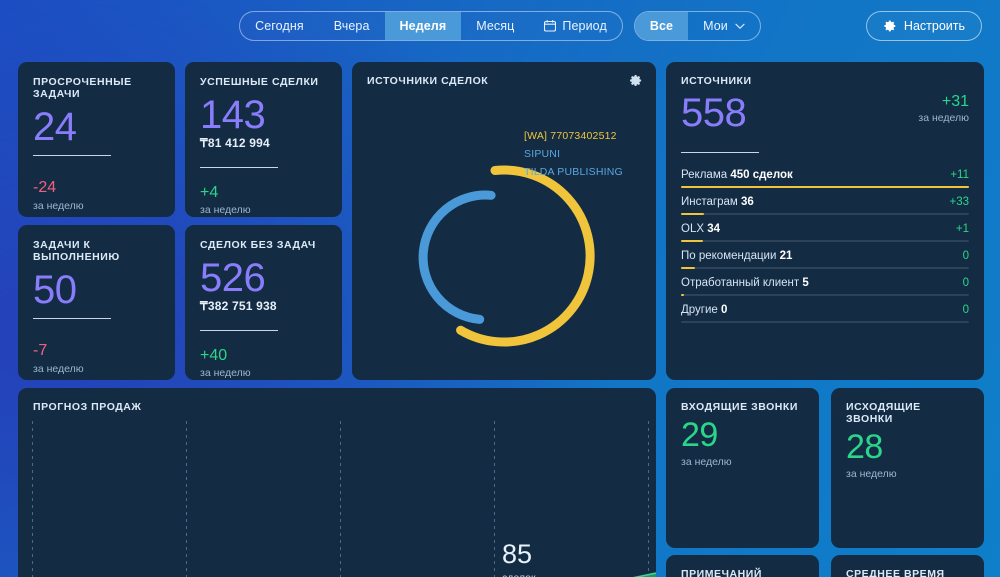 This screenshot has height=577, width=1000. What do you see at coordinates (428, 81) in the screenshot?
I see `card-title: ИСТОЧНИКИ СДЕЛОК` at bounding box center [428, 81].